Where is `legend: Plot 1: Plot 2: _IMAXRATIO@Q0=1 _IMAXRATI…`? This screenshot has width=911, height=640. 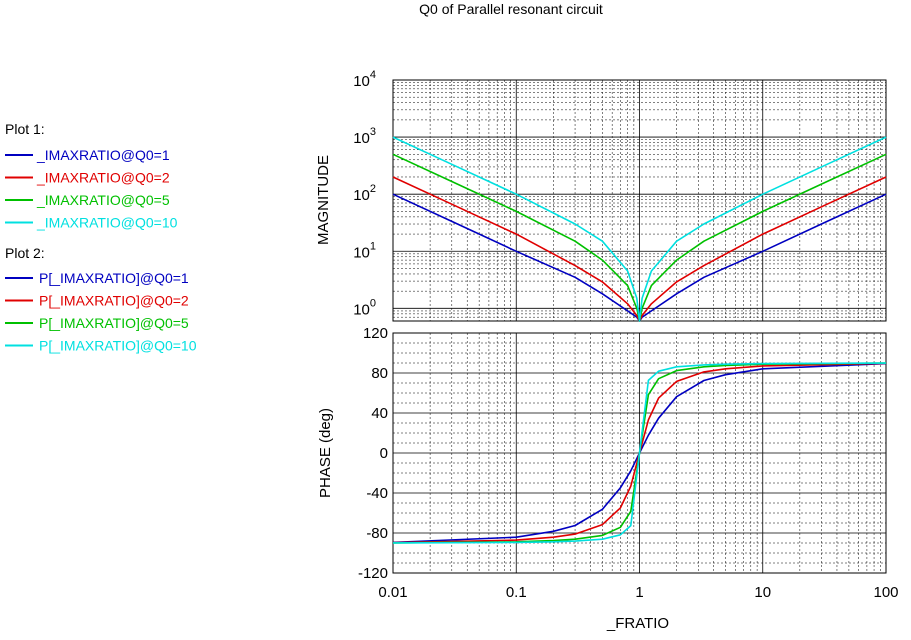 legend: Plot 1: Plot 2: _IMAXRATIO@Q0=1 _IMAXRATI… is located at coordinates (101, 237).